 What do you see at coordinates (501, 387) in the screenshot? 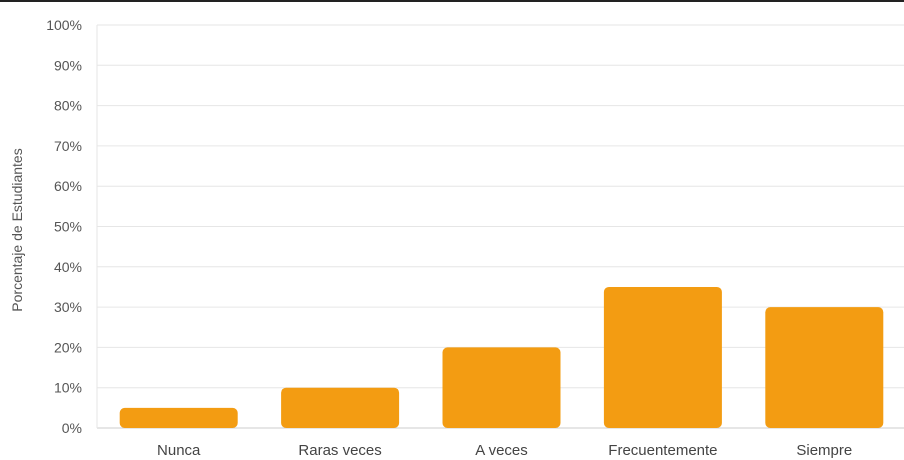
I see `bar-a-veces` at bounding box center [501, 387].